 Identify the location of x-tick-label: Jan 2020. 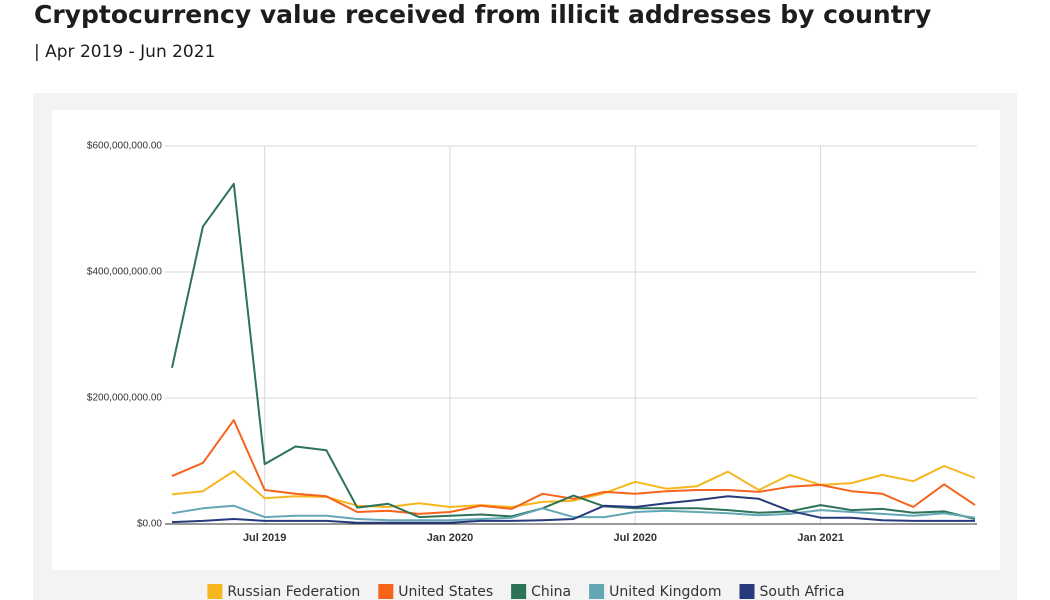
(450, 538).